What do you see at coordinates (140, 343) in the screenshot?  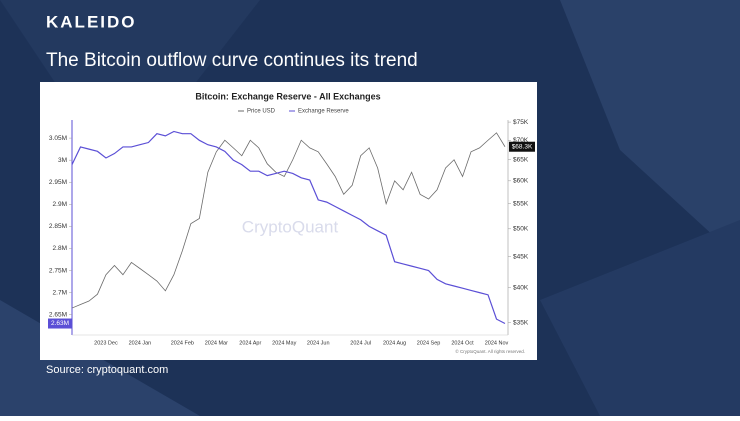 I see `x-tick-label: 2024 Jan` at bounding box center [140, 343].